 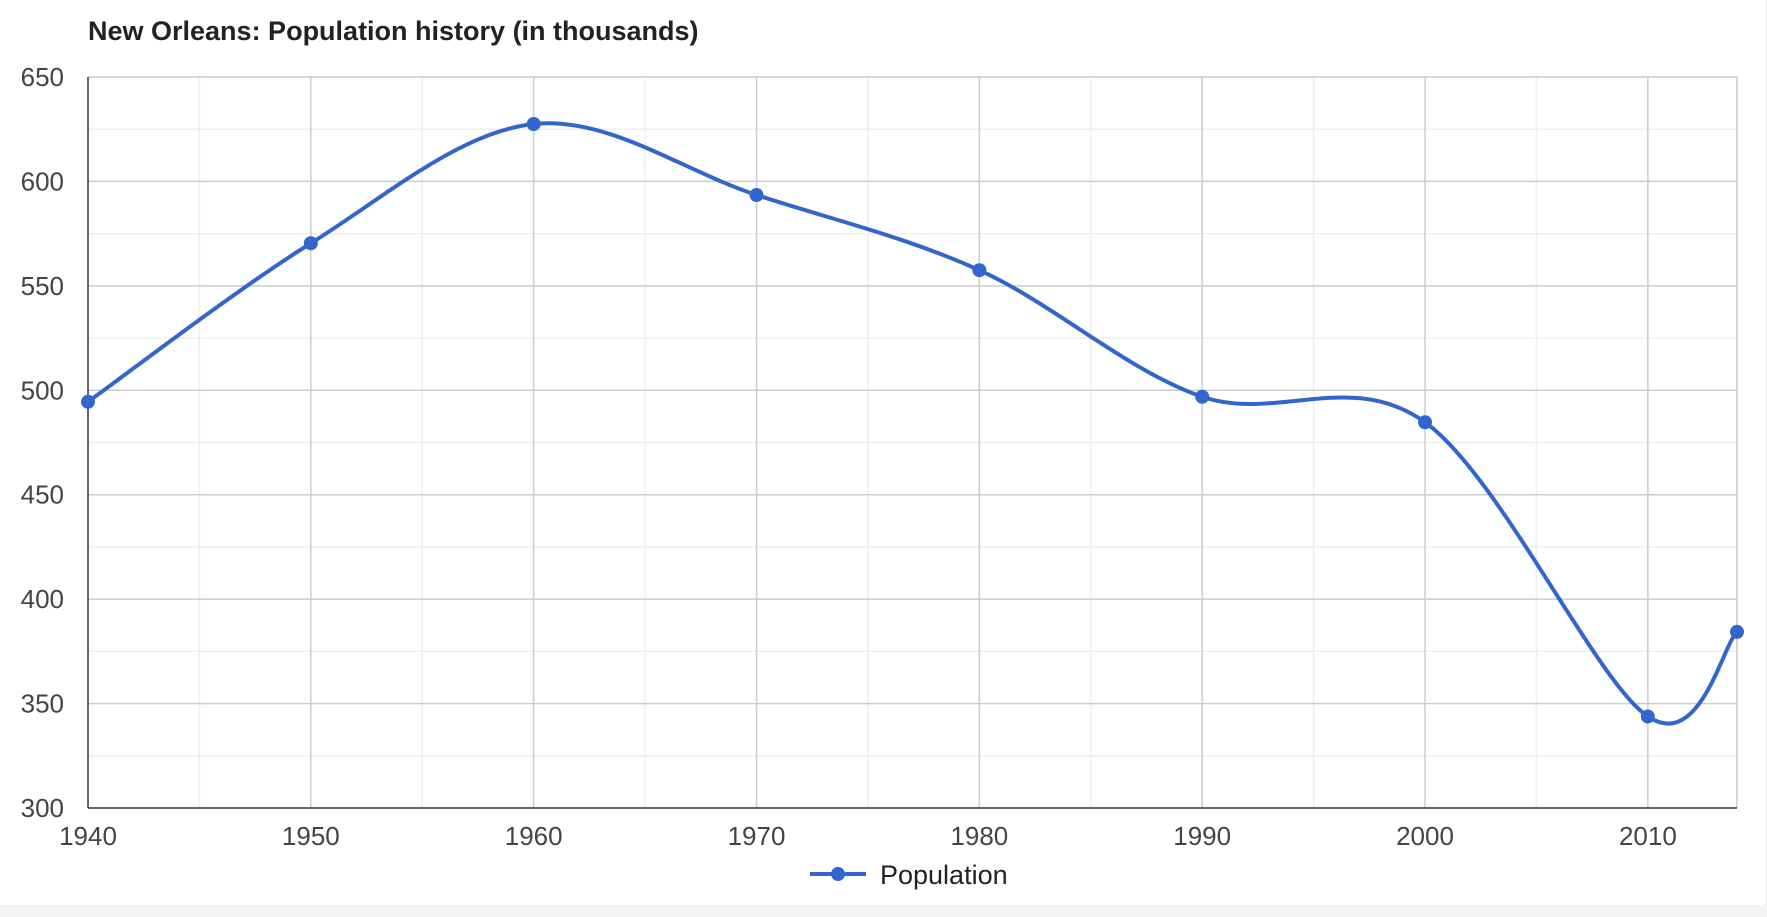 What do you see at coordinates (42, 390) in the screenshot?
I see `y-tick-label: 500` at bounding box center [42, 390].